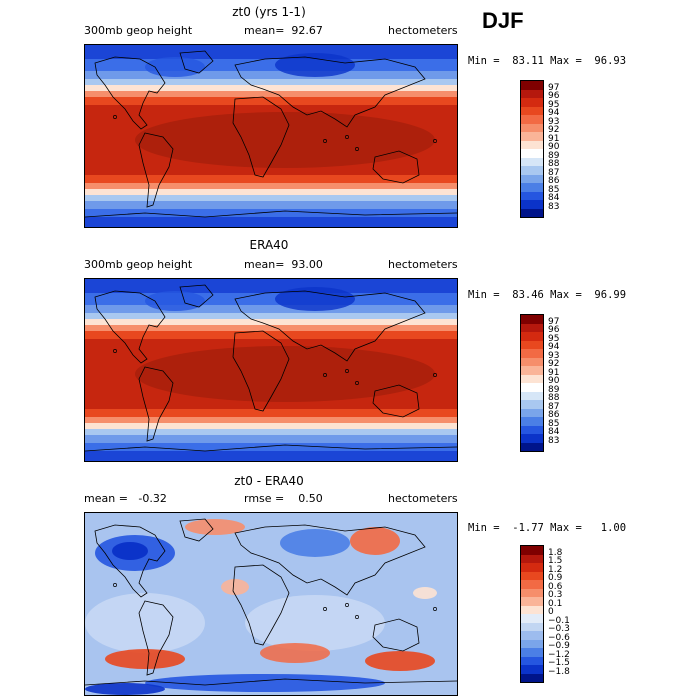  Describe the element at coordinates (559, 646) in the screenshot. I see `colorbar-tick-label: −0.9` at that location.